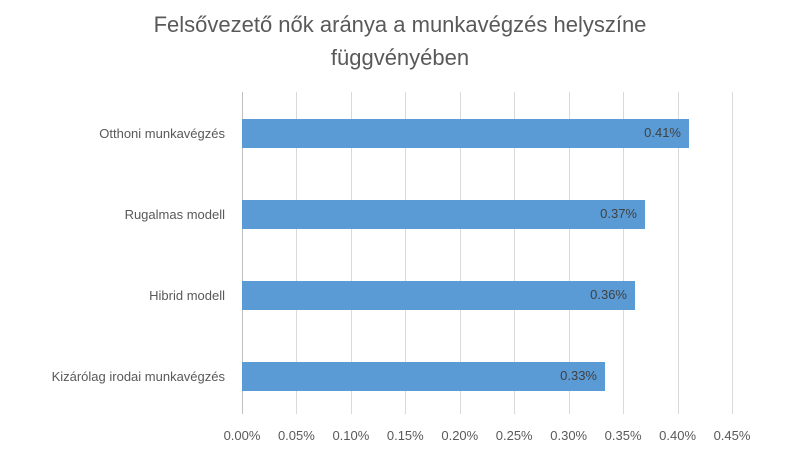 This screenshot has height=450, width=800. I want to click on x-tick-label: 0.30%, so click(569, 435).